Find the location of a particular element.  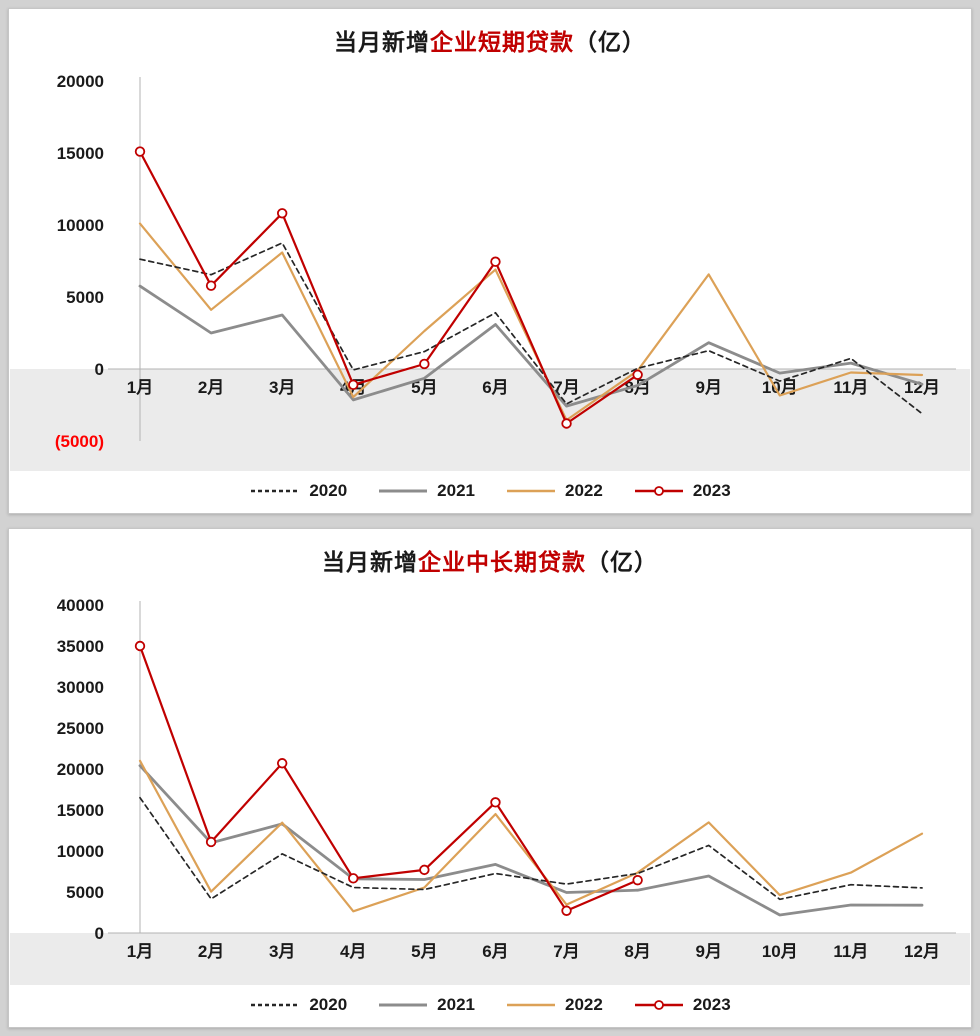

legend-short-term: 2020 2021 2022 2023 is located at coordinates (490, 491).